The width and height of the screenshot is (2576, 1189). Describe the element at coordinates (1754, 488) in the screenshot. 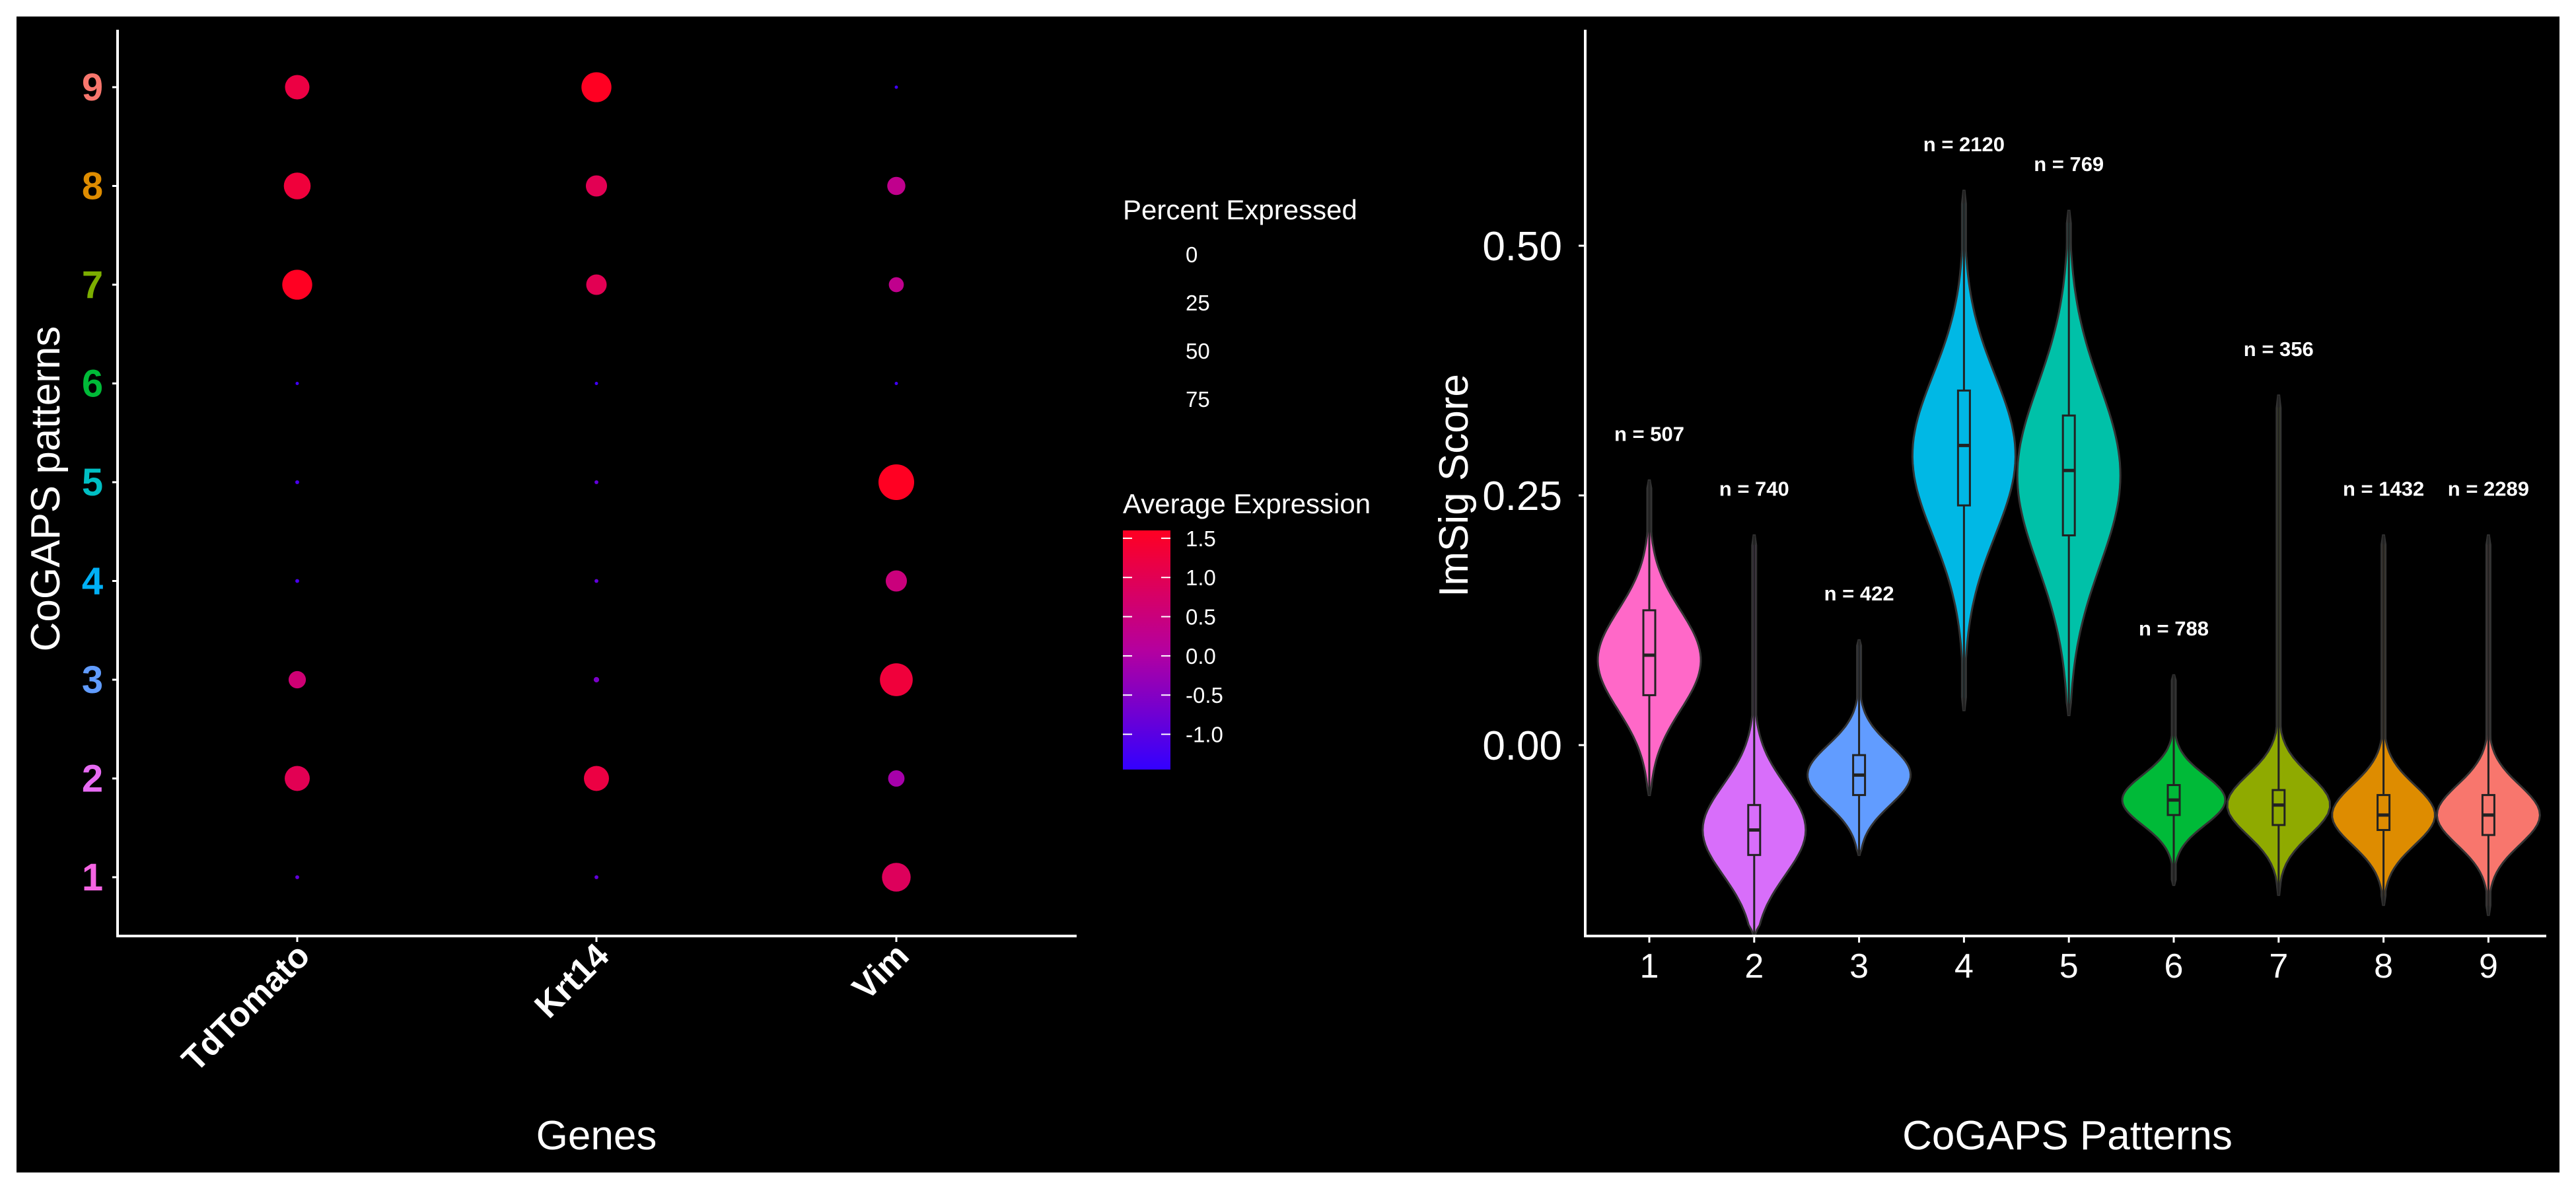

I see `violin-n-label-2: n = 740` at that location.